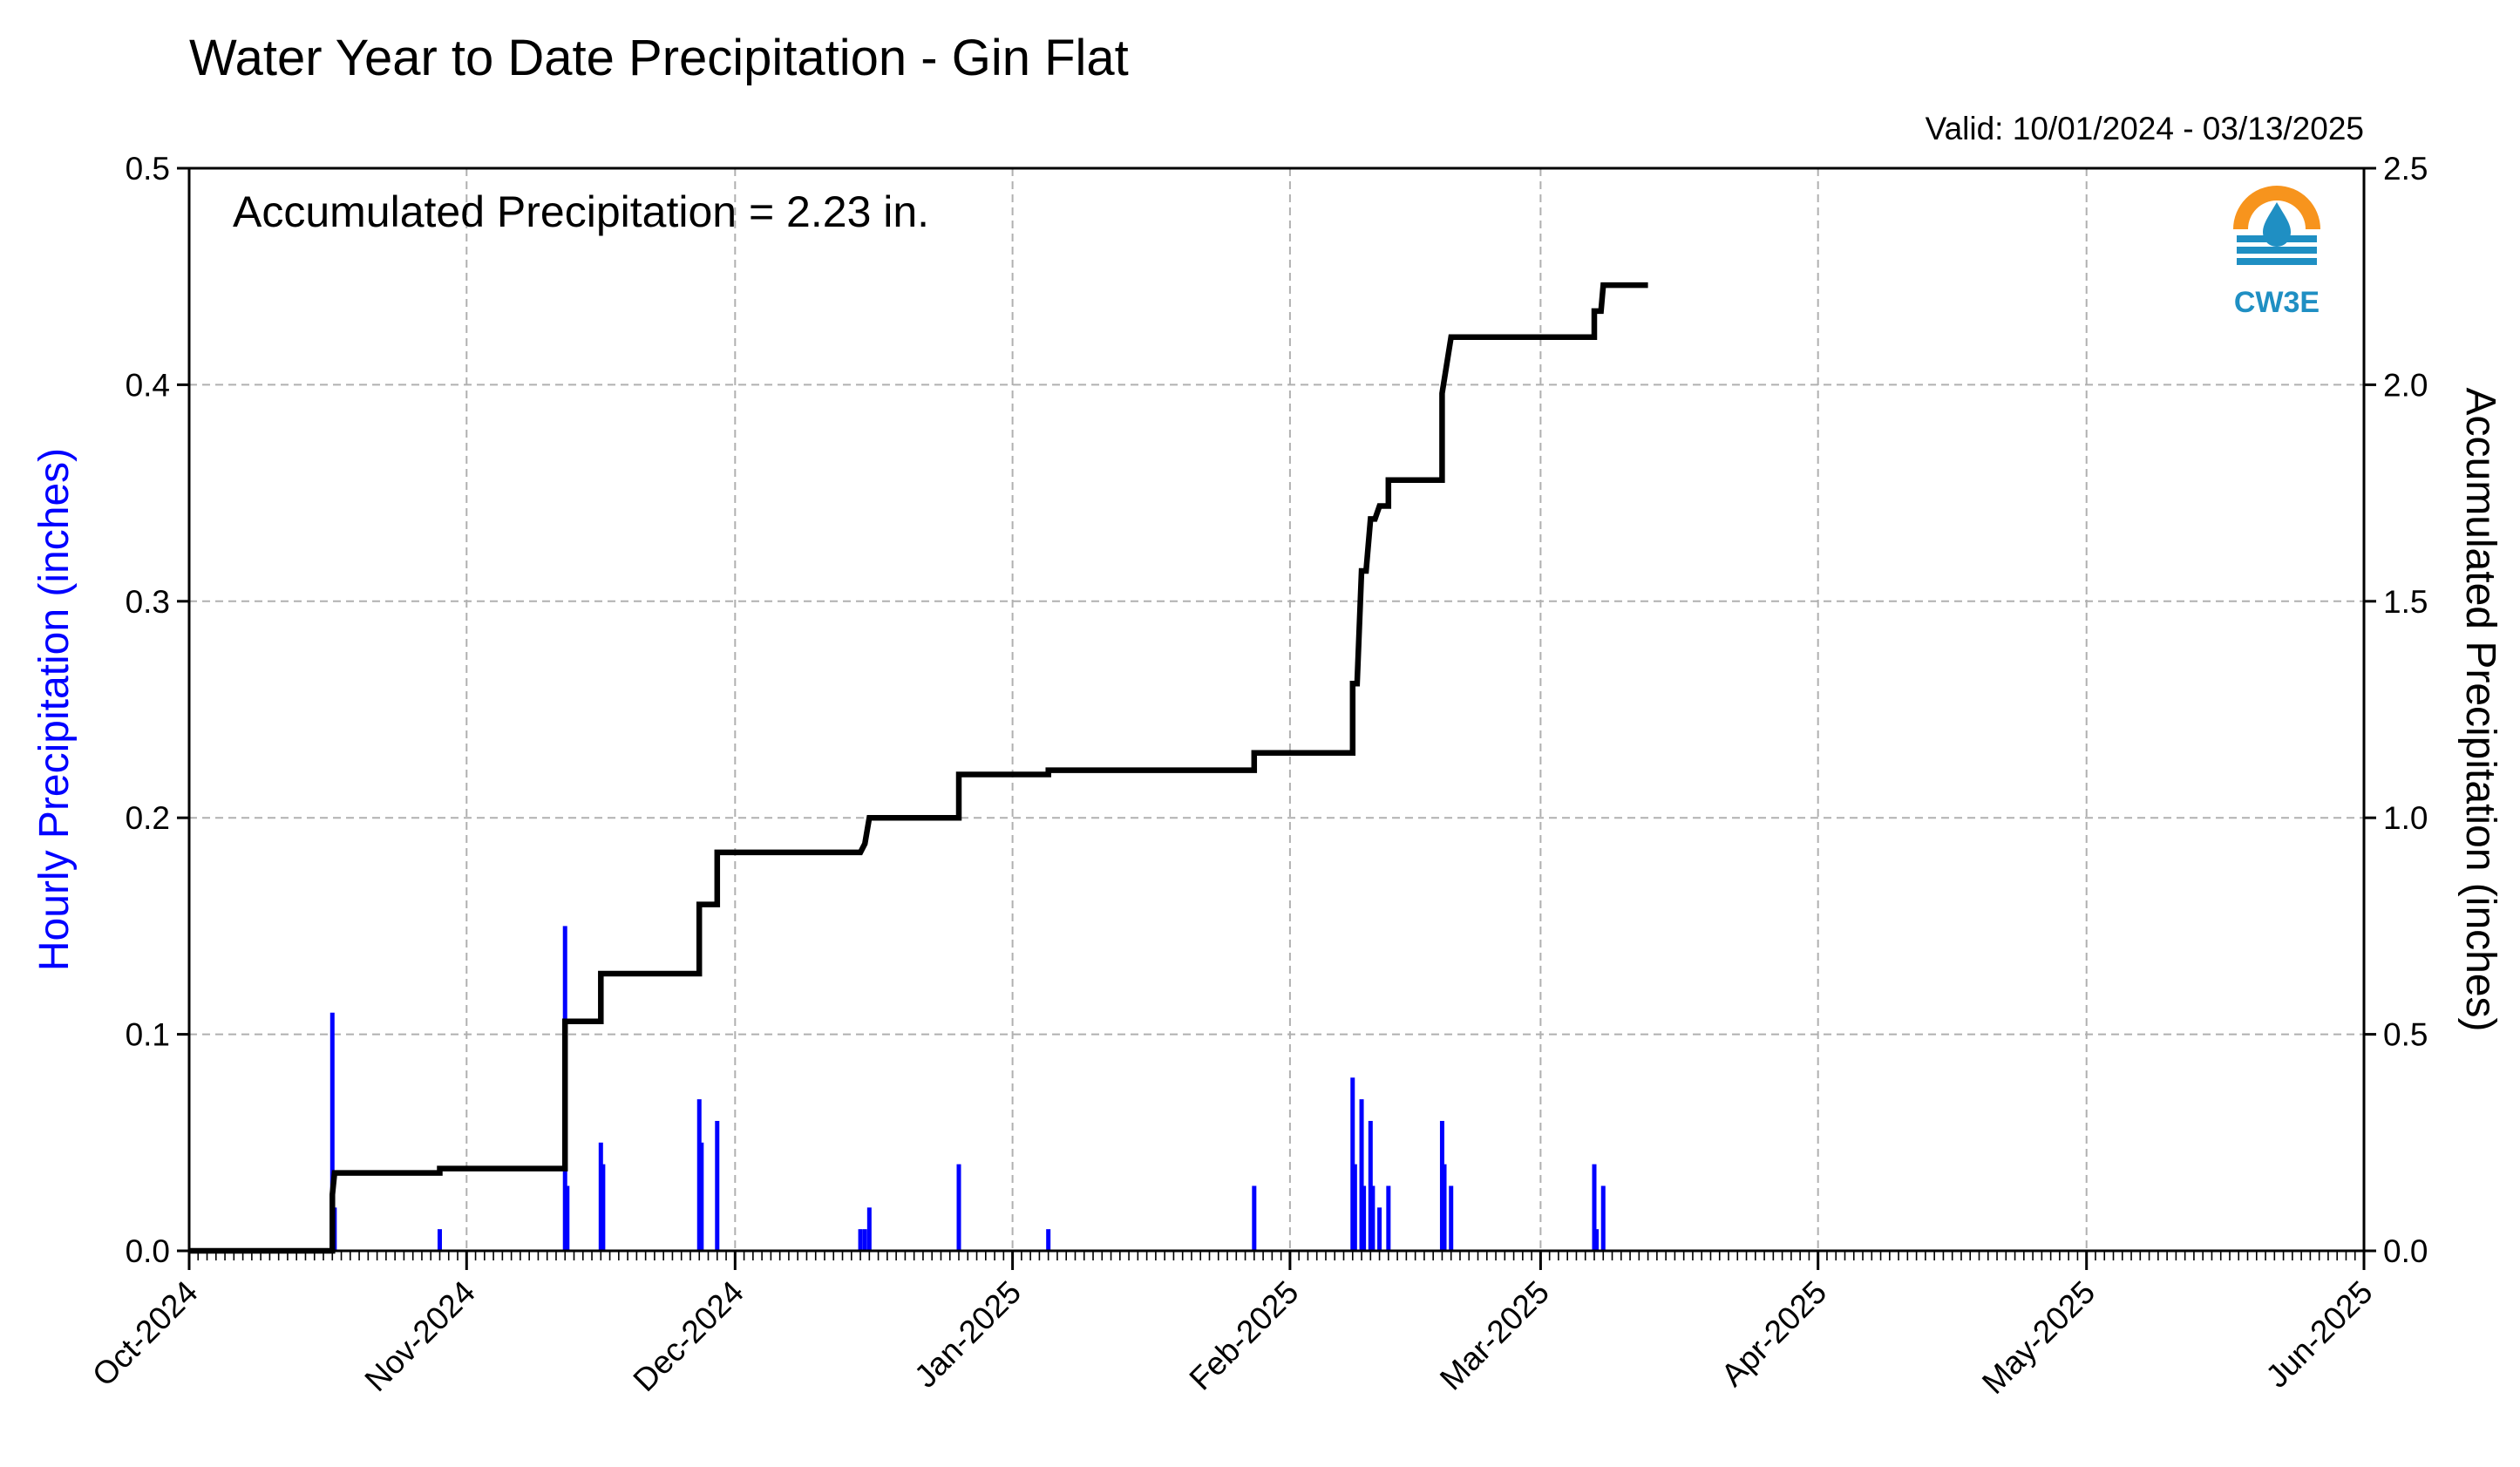  I want to click on x-tick-label: Dec-2024, so click(689, 1336).